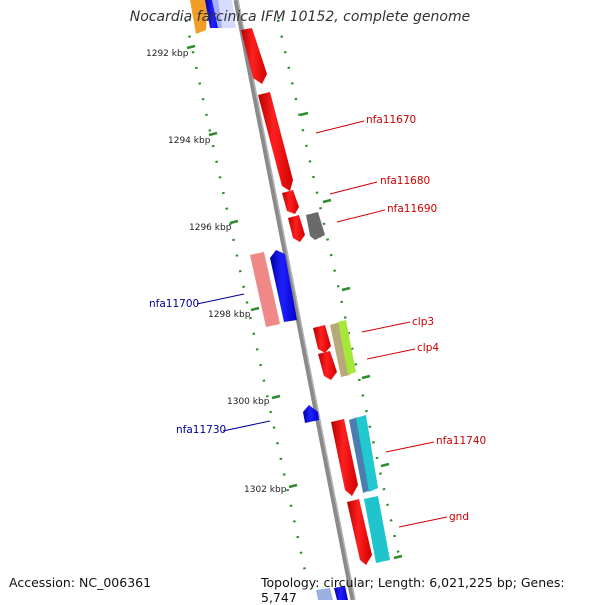 This screenshot has width=600, height=605. What do you see at coordinates (344, 457) in the screenshot?
I see `gene-nfa11740` at bounding box center [344, 457].